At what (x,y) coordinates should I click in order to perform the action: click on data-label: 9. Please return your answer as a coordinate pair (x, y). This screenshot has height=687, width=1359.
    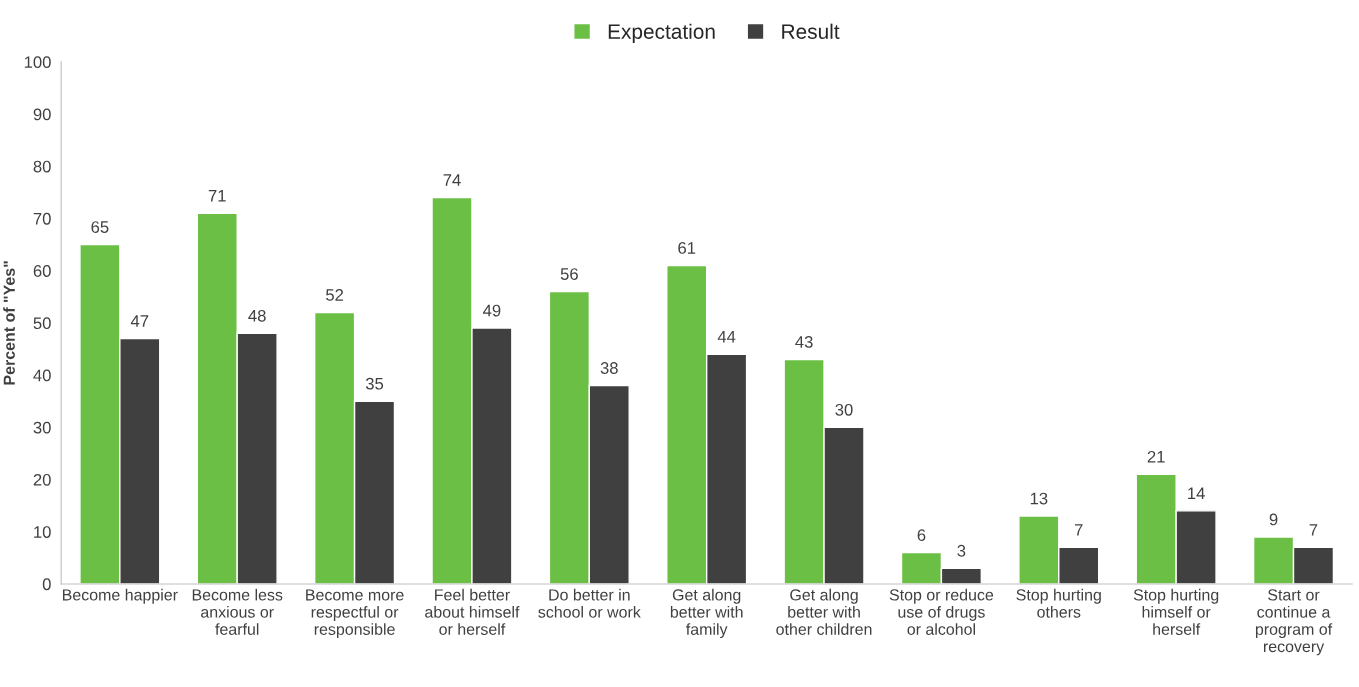
    Looking at the image, I should click on (1273, 519).